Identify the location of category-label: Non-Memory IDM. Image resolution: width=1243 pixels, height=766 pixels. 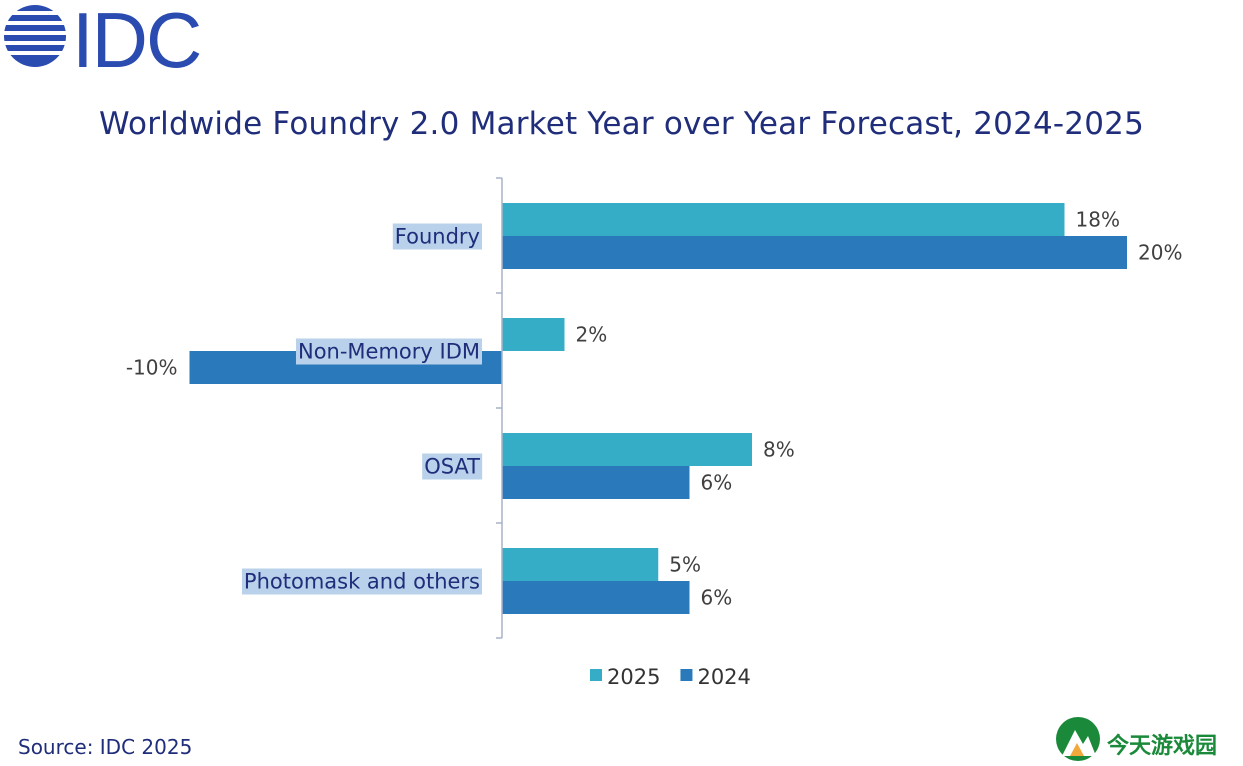
(389, 352).